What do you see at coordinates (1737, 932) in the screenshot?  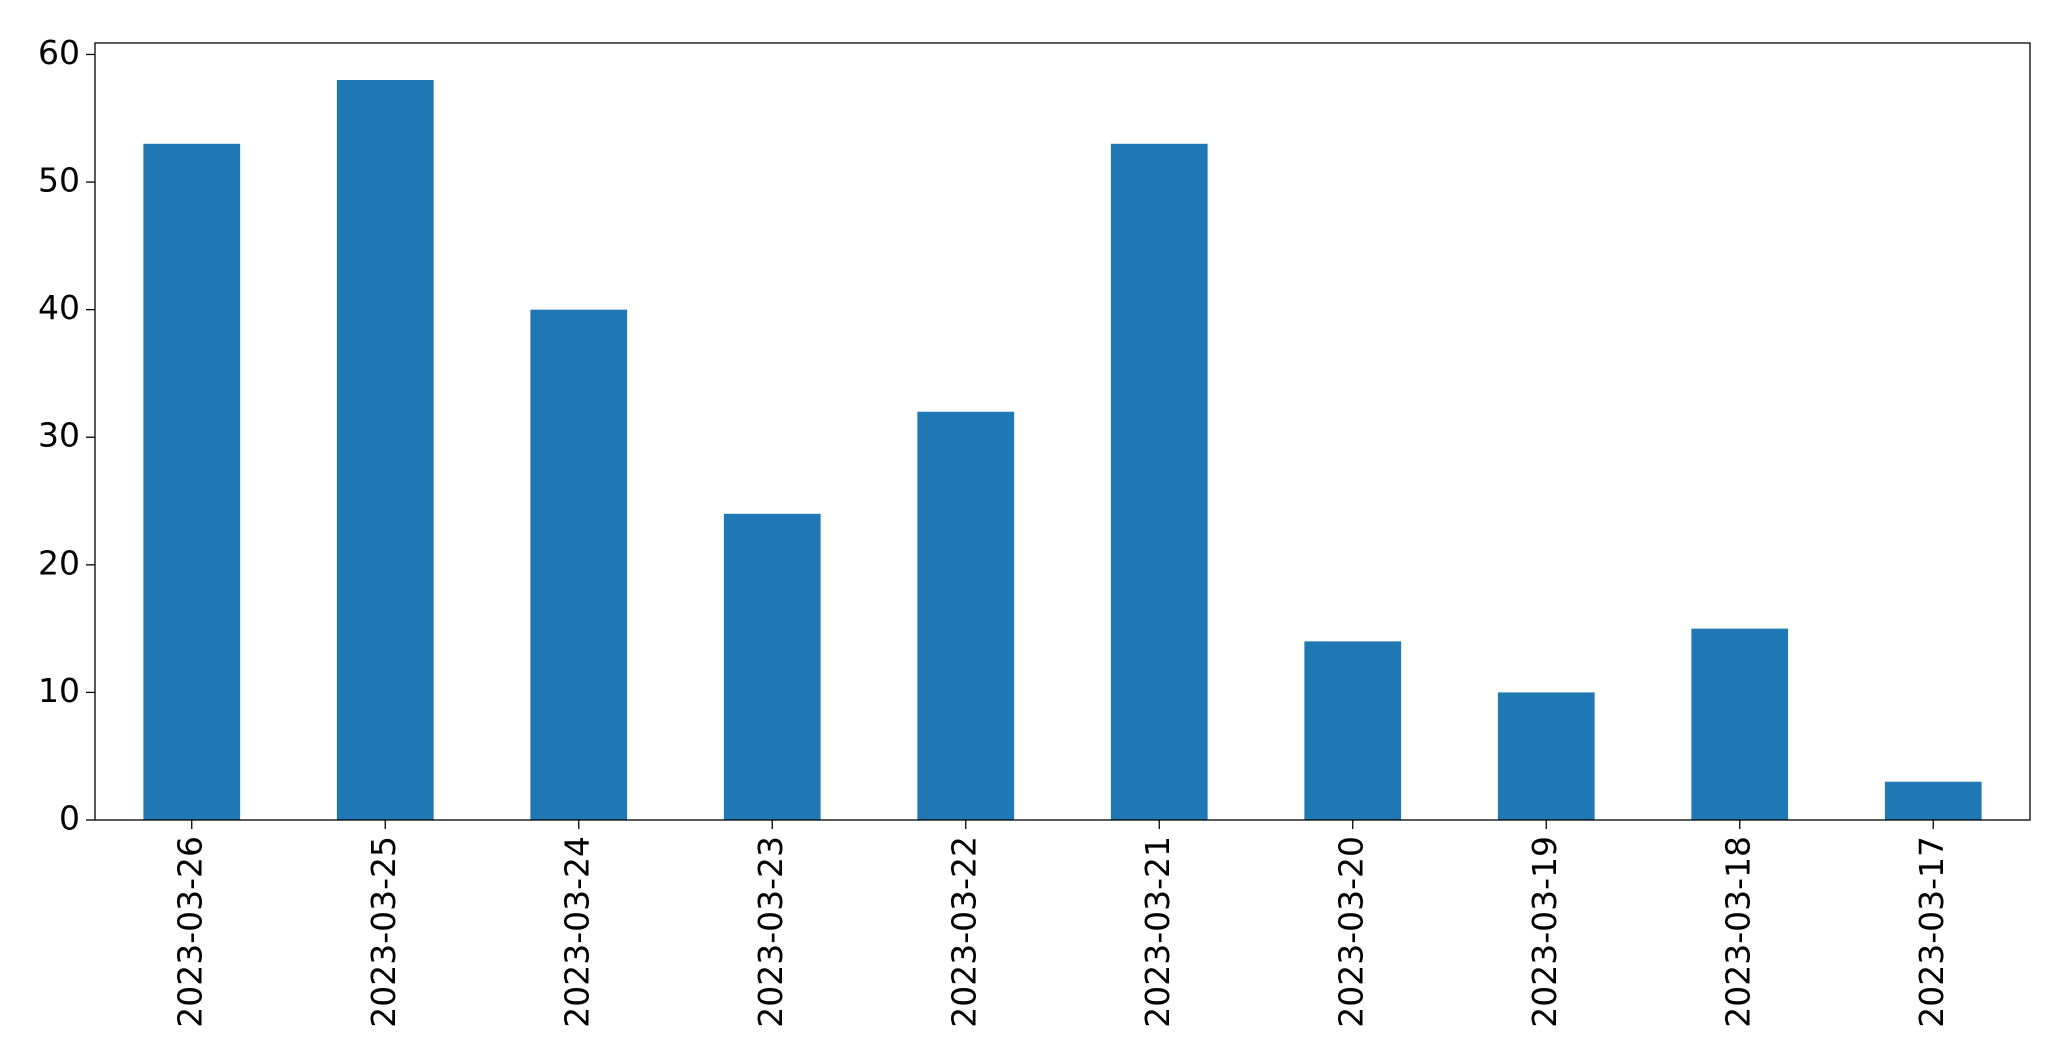 I see `x-tick-label: 2023-03-18` at bounding box center [1737, 932].